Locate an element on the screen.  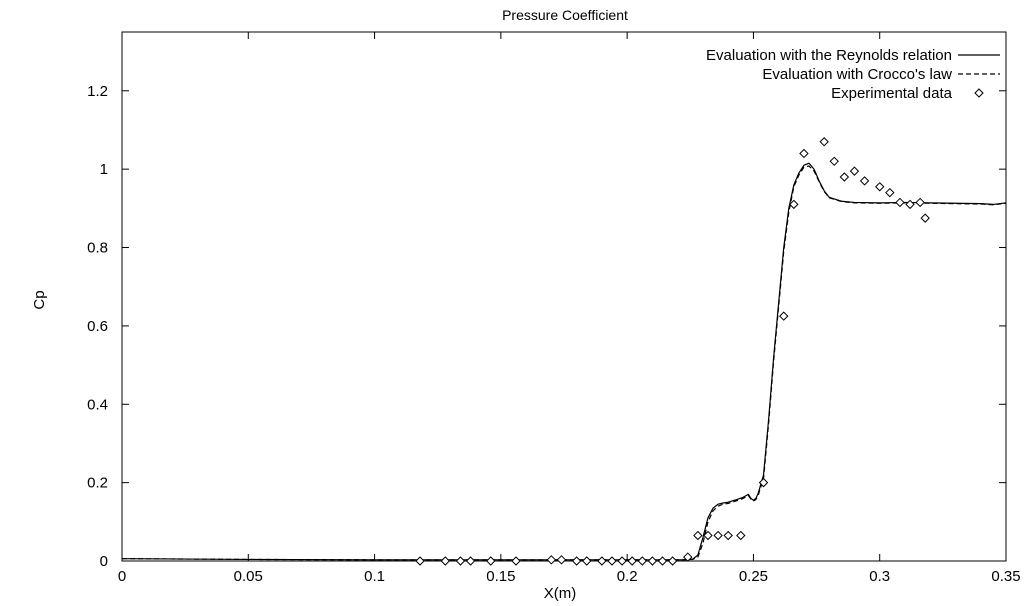
x-tick-label: 0.3 is located at coordinates (879, 576).